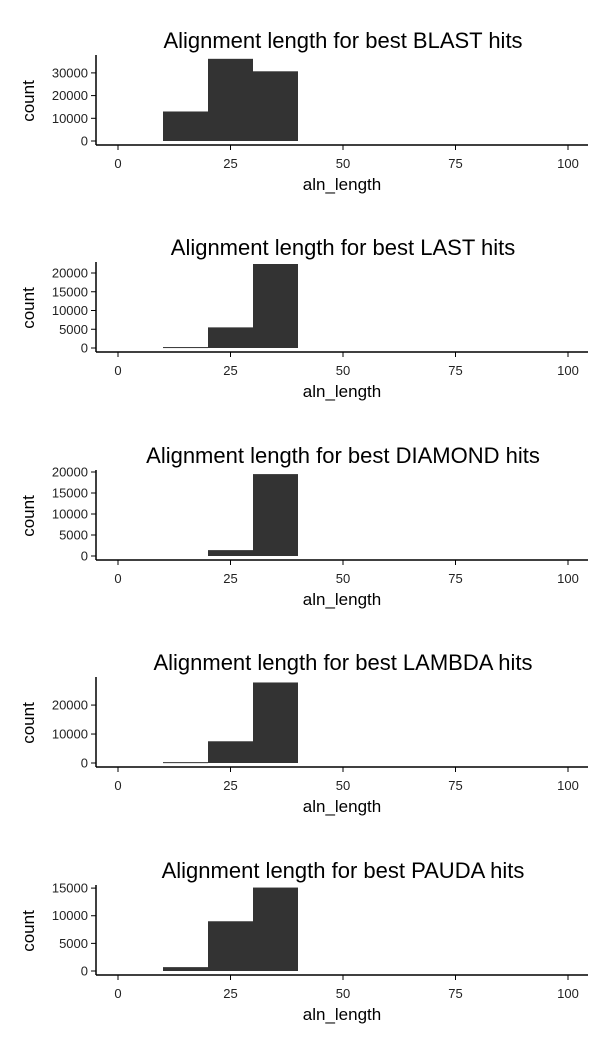 This screenshot has height=1039, width=614. What do you see at coordinates (343, 247) in the screenshot?
I see `chart-title: Alignment length for best LAST hits` at bounding box center [343, 247].